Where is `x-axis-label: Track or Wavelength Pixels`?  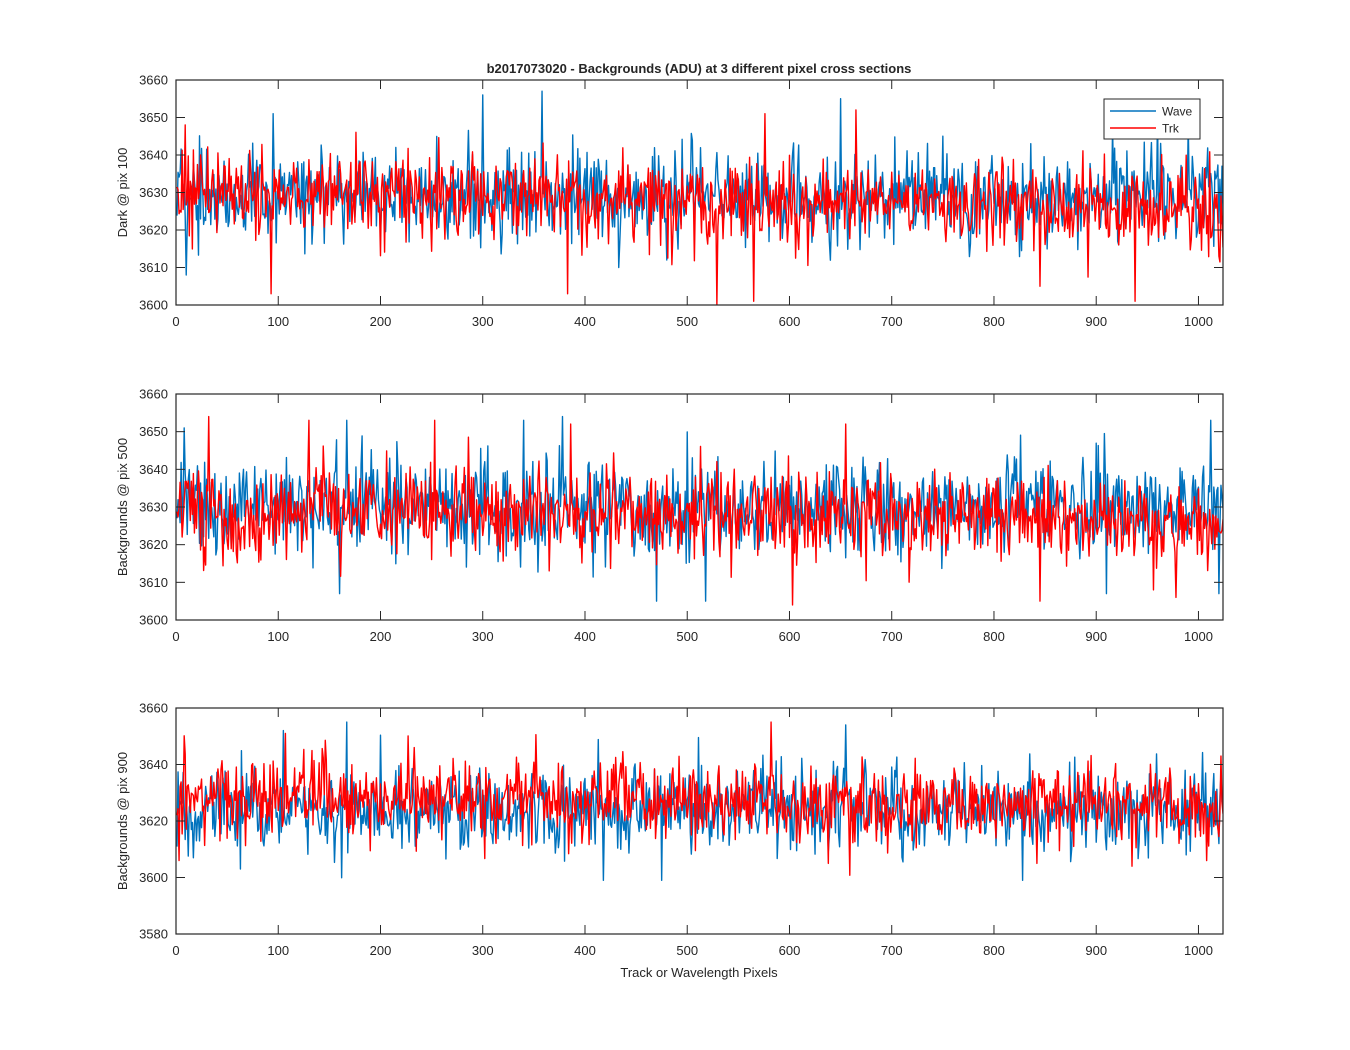 x-axis-label: Track or Wavelength Pixels is located at coordinates (699, 972).